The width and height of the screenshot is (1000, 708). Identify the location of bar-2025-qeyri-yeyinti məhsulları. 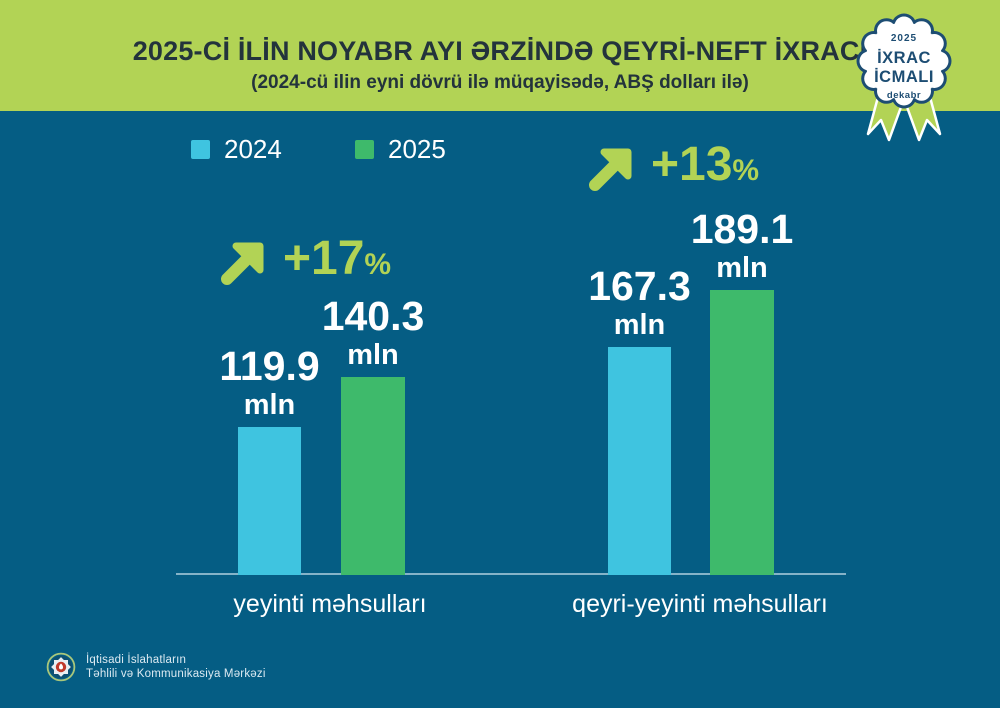
(742, 432).